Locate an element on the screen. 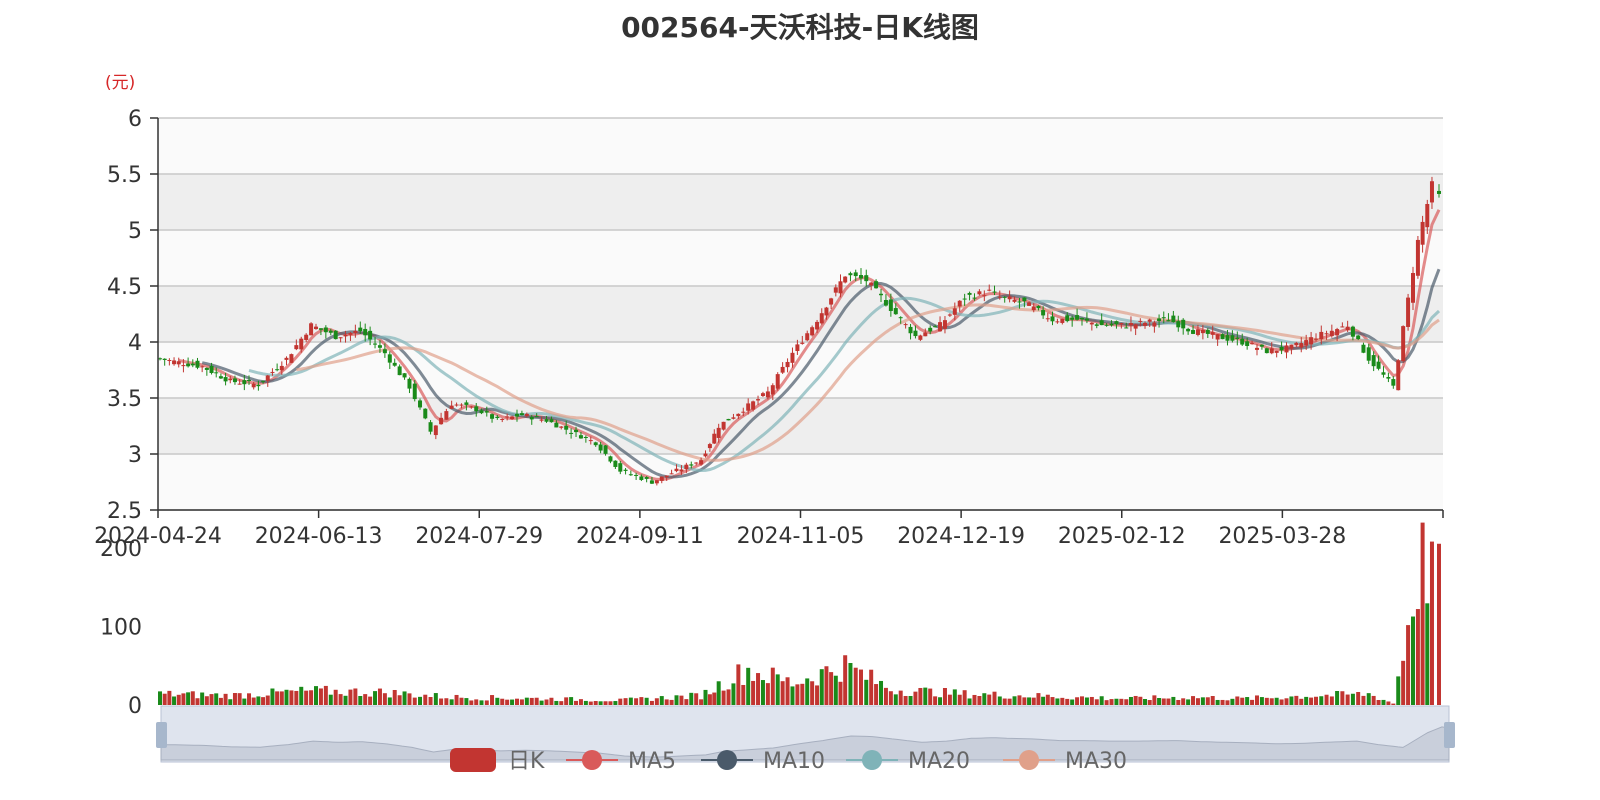 The image size is (1600, 800). legend-item-MA10: MA10 is located at coordinates (763, 761).